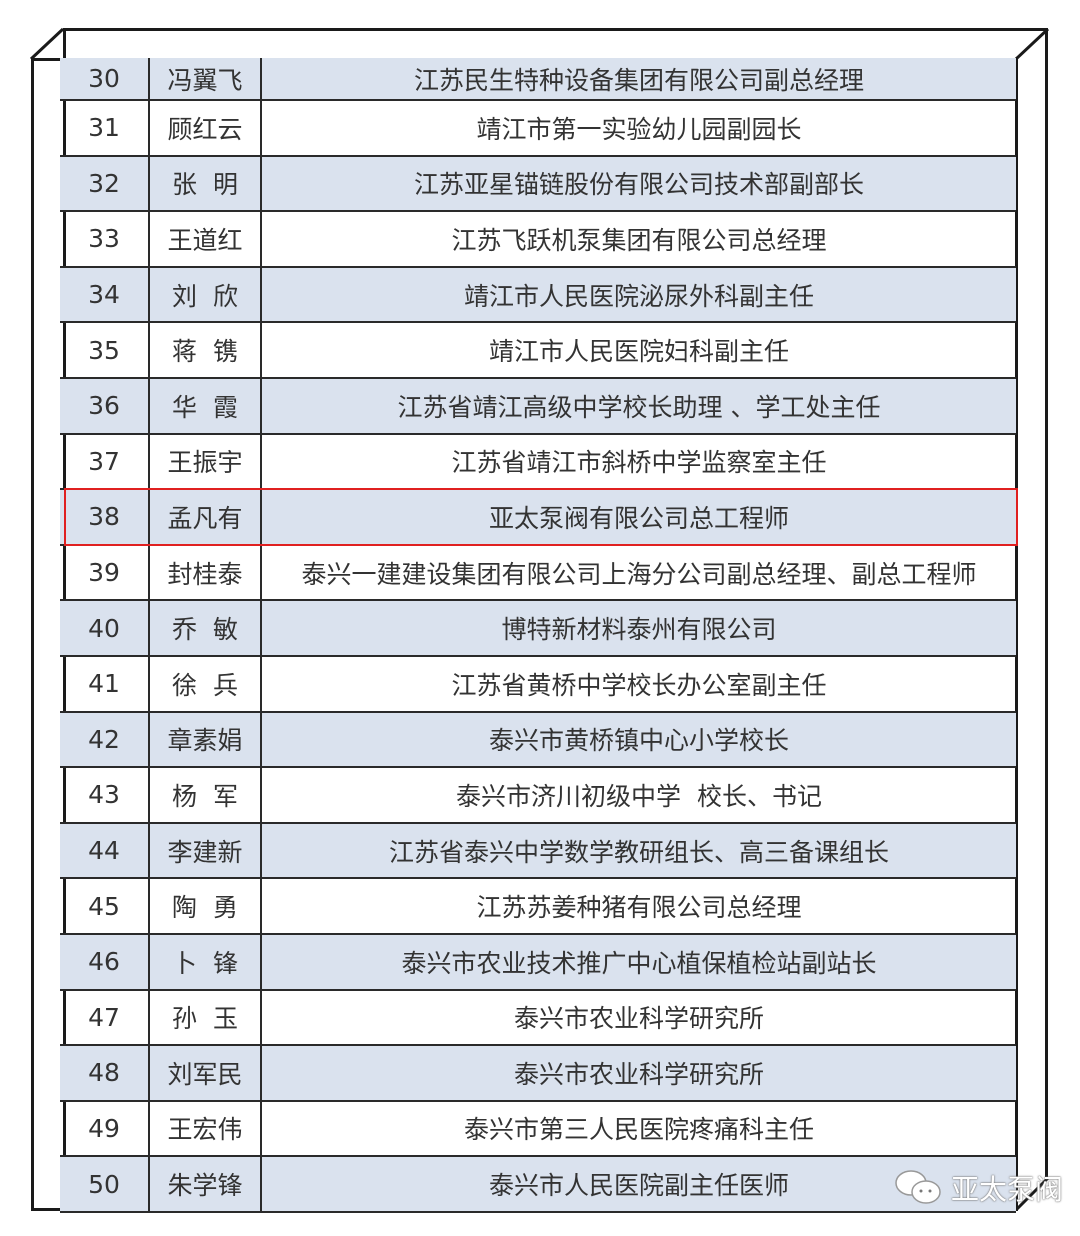 The width and height of the screenshot is (1080, 1236). Describe the element at coordinates (105, 850) in the screenshot. I see `row-number: 44` at that location.